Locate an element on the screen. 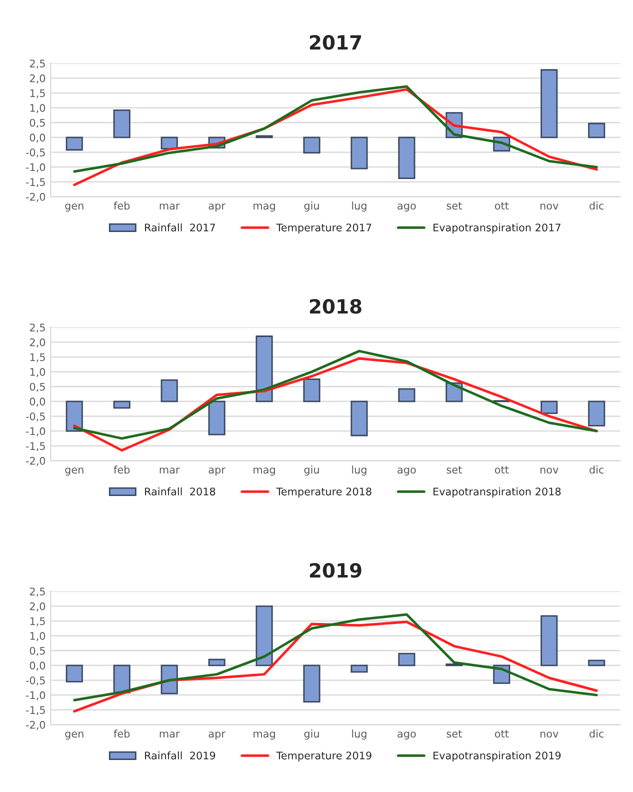  legend-label: Rainfall 2017 is located at coordinates (180, 227).